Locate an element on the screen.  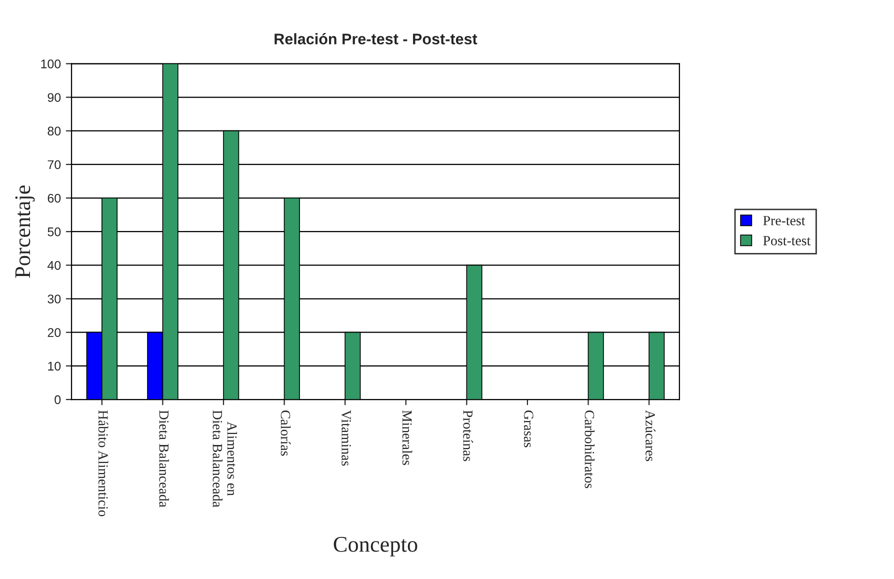
y-tick-label: 100 is located at coordinates (51, 63).